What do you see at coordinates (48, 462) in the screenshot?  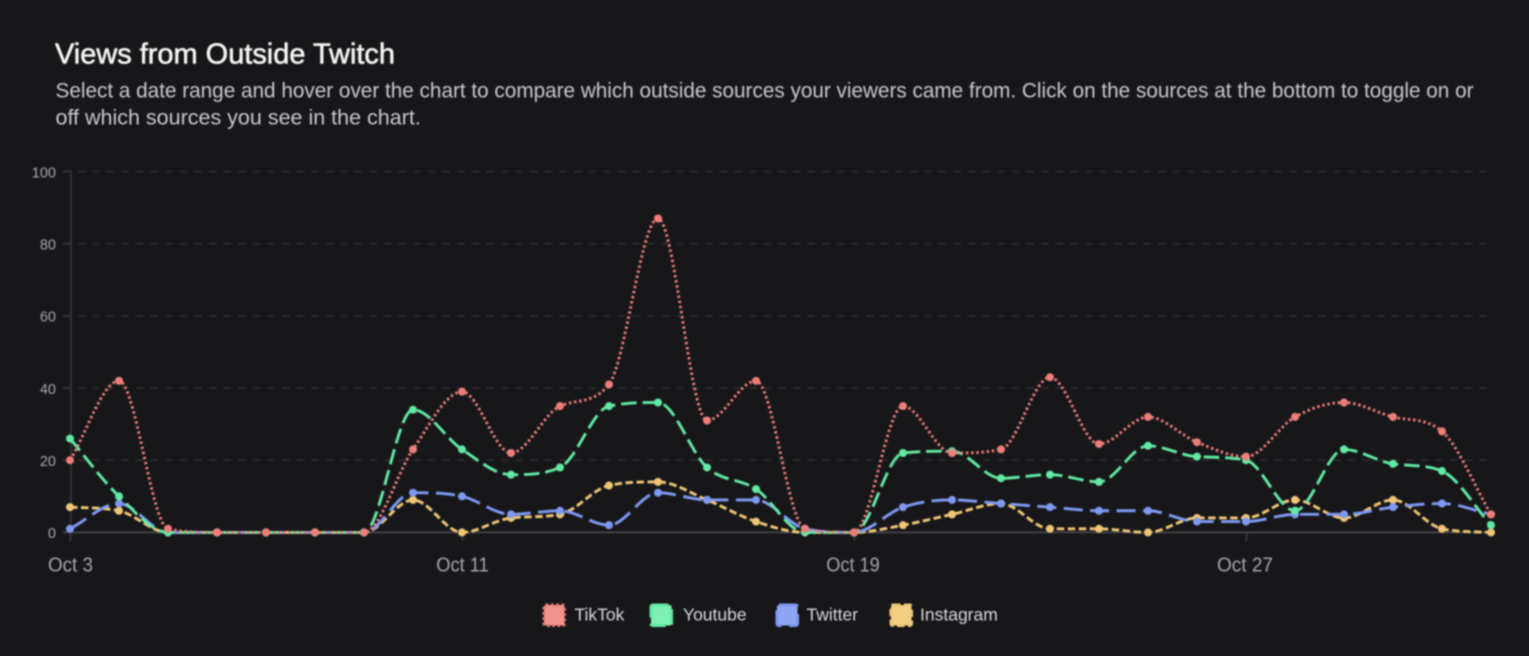 I see `svg-text: 20` at bounding box center [48, 462].